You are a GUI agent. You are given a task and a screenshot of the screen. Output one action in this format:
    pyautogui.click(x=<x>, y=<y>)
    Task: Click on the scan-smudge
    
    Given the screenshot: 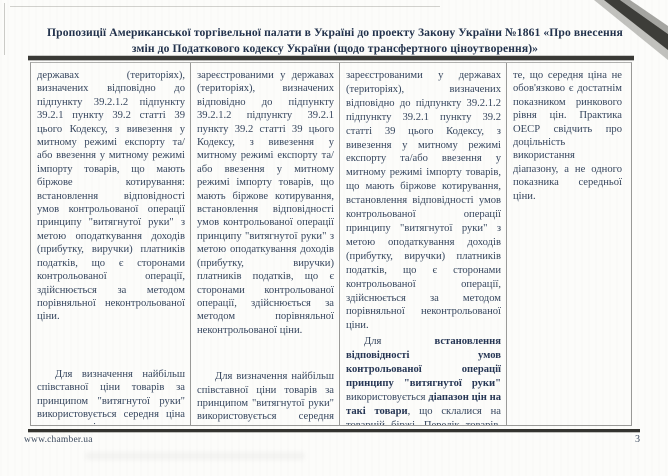 What is the action you would take?
    pyautogui.click(x=195, y=456)
    